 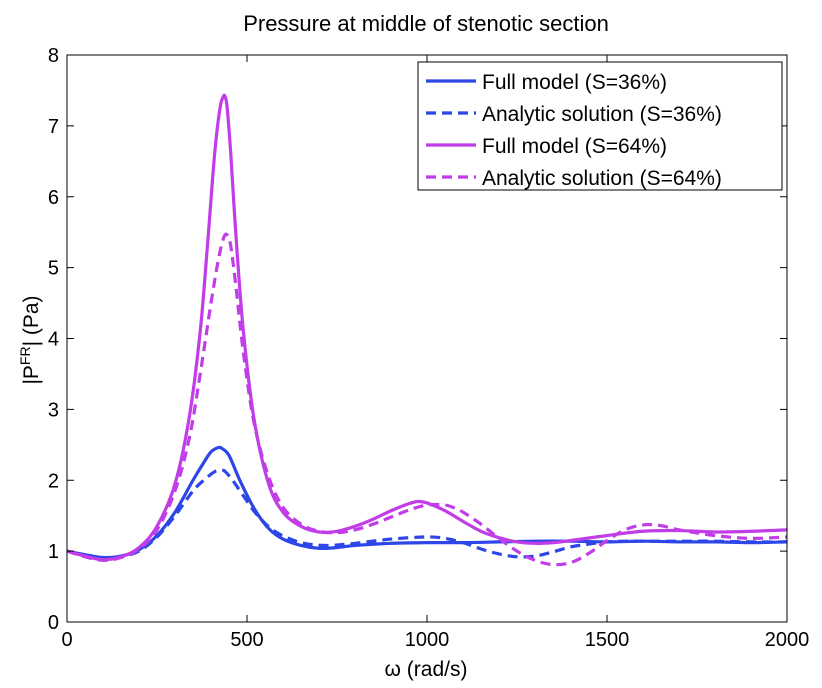 What do you see at coordinates (426, 23) in the screenshot?
I see `chart-title: Pressure at middle of stenotic section` at bounding box center [426, 23].